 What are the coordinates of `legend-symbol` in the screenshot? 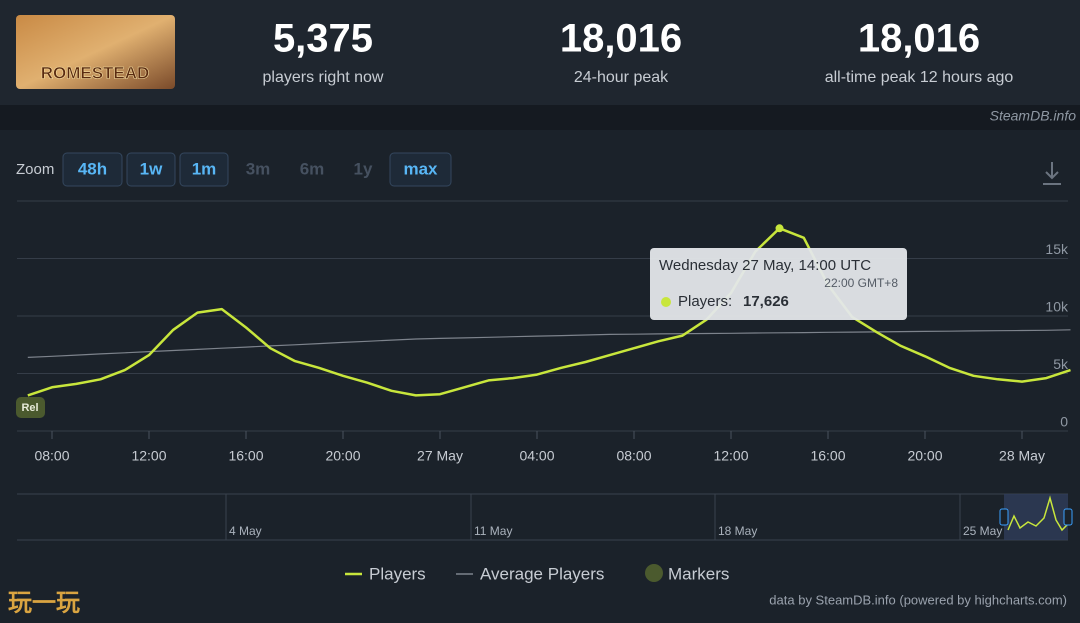 It's located at (654, 573).